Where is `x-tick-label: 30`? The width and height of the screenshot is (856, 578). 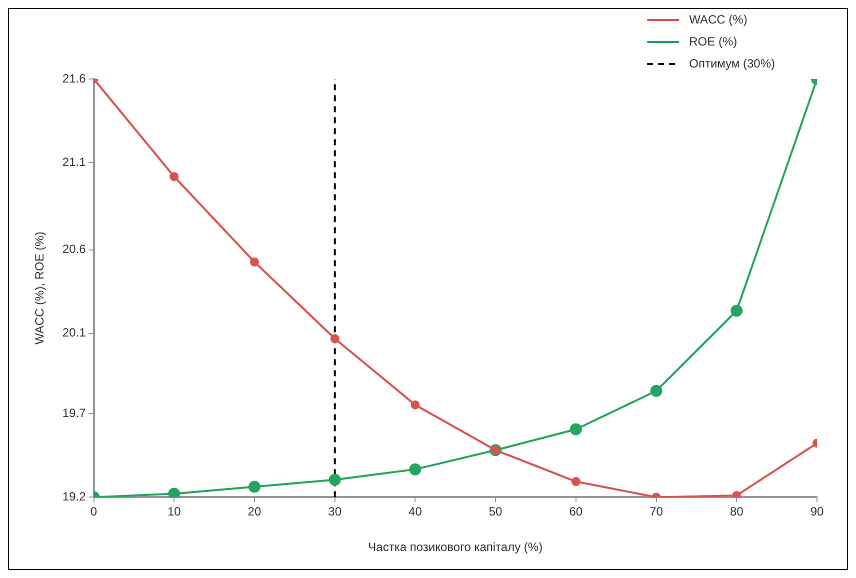 x-tick-label: 30 is located at coordinates (335, 511).